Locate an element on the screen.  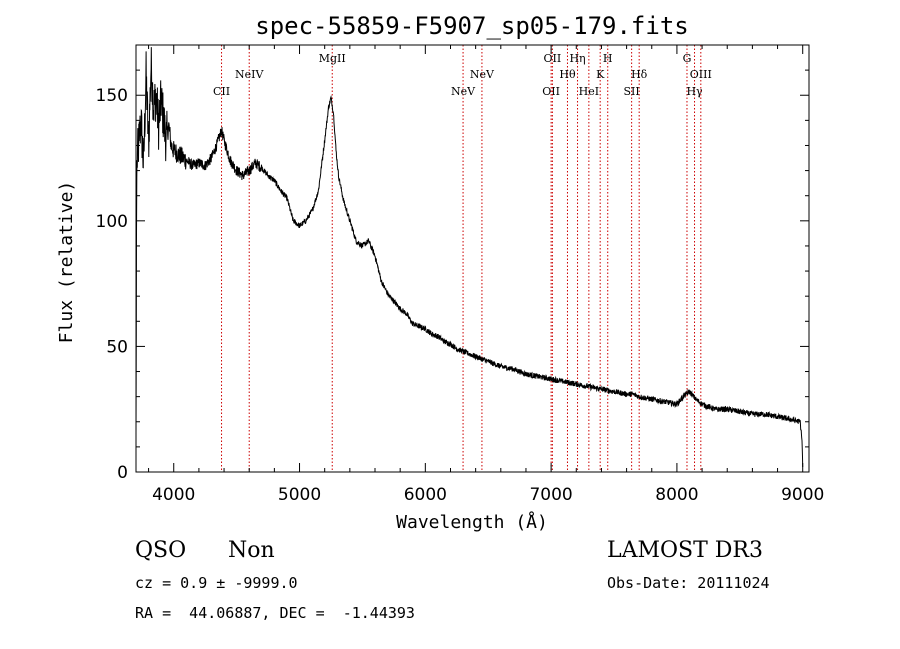
x-axis-label: Wavelength (Å) is located at coordinates (472, 522).